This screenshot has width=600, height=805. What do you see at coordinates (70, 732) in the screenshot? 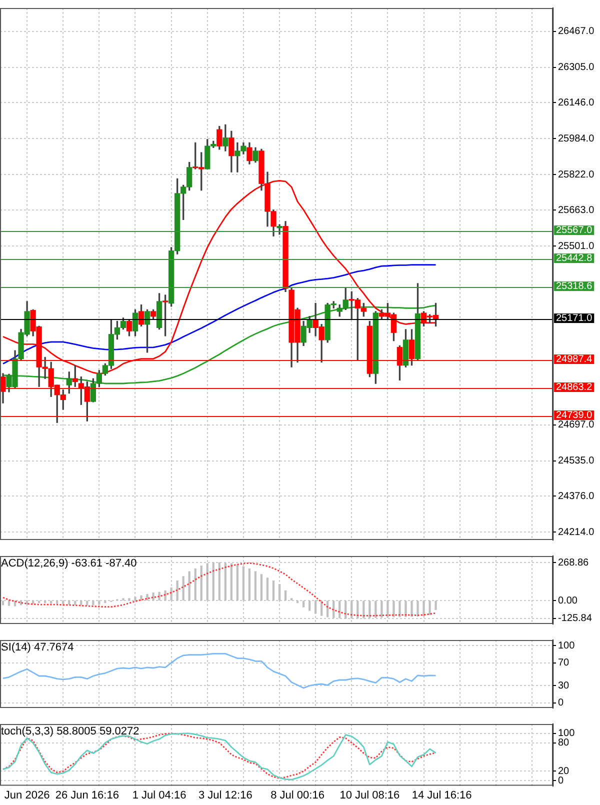
I see `chart-title: toch(5,3,3) 58.8005 59.0272` at bounding box center [70, 732].